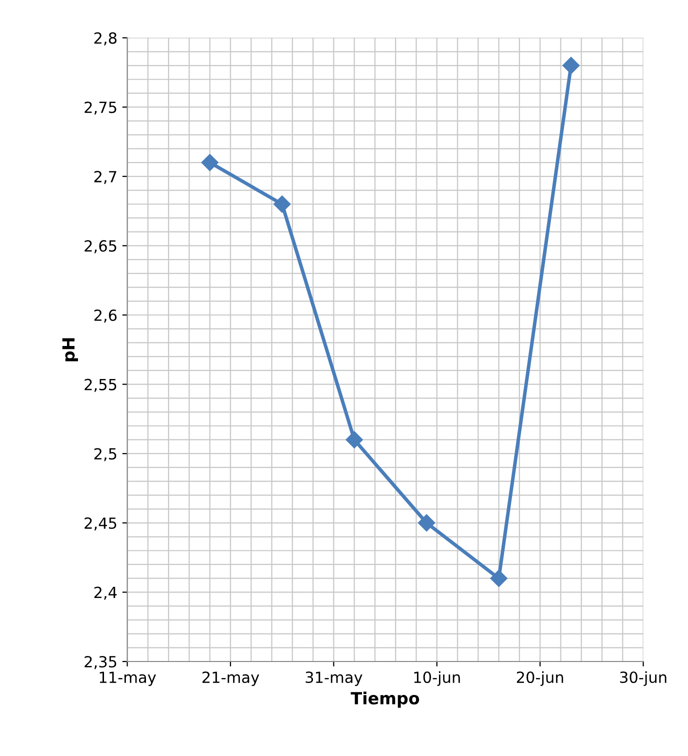 The height and width of the screenshot is (756, 688). I want to click on y-tick-label: 2,4, so click(105, 593).